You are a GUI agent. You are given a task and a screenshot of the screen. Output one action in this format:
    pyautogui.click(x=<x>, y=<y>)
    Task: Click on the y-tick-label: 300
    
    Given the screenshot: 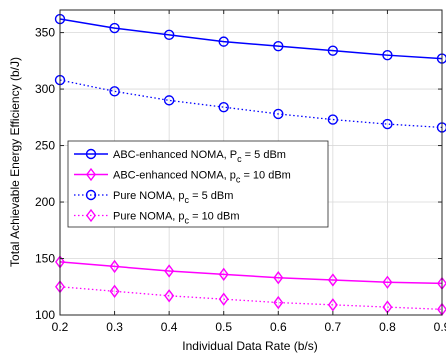 What is the action you would take?
    pyautogui.click(x=45, y=89)
    